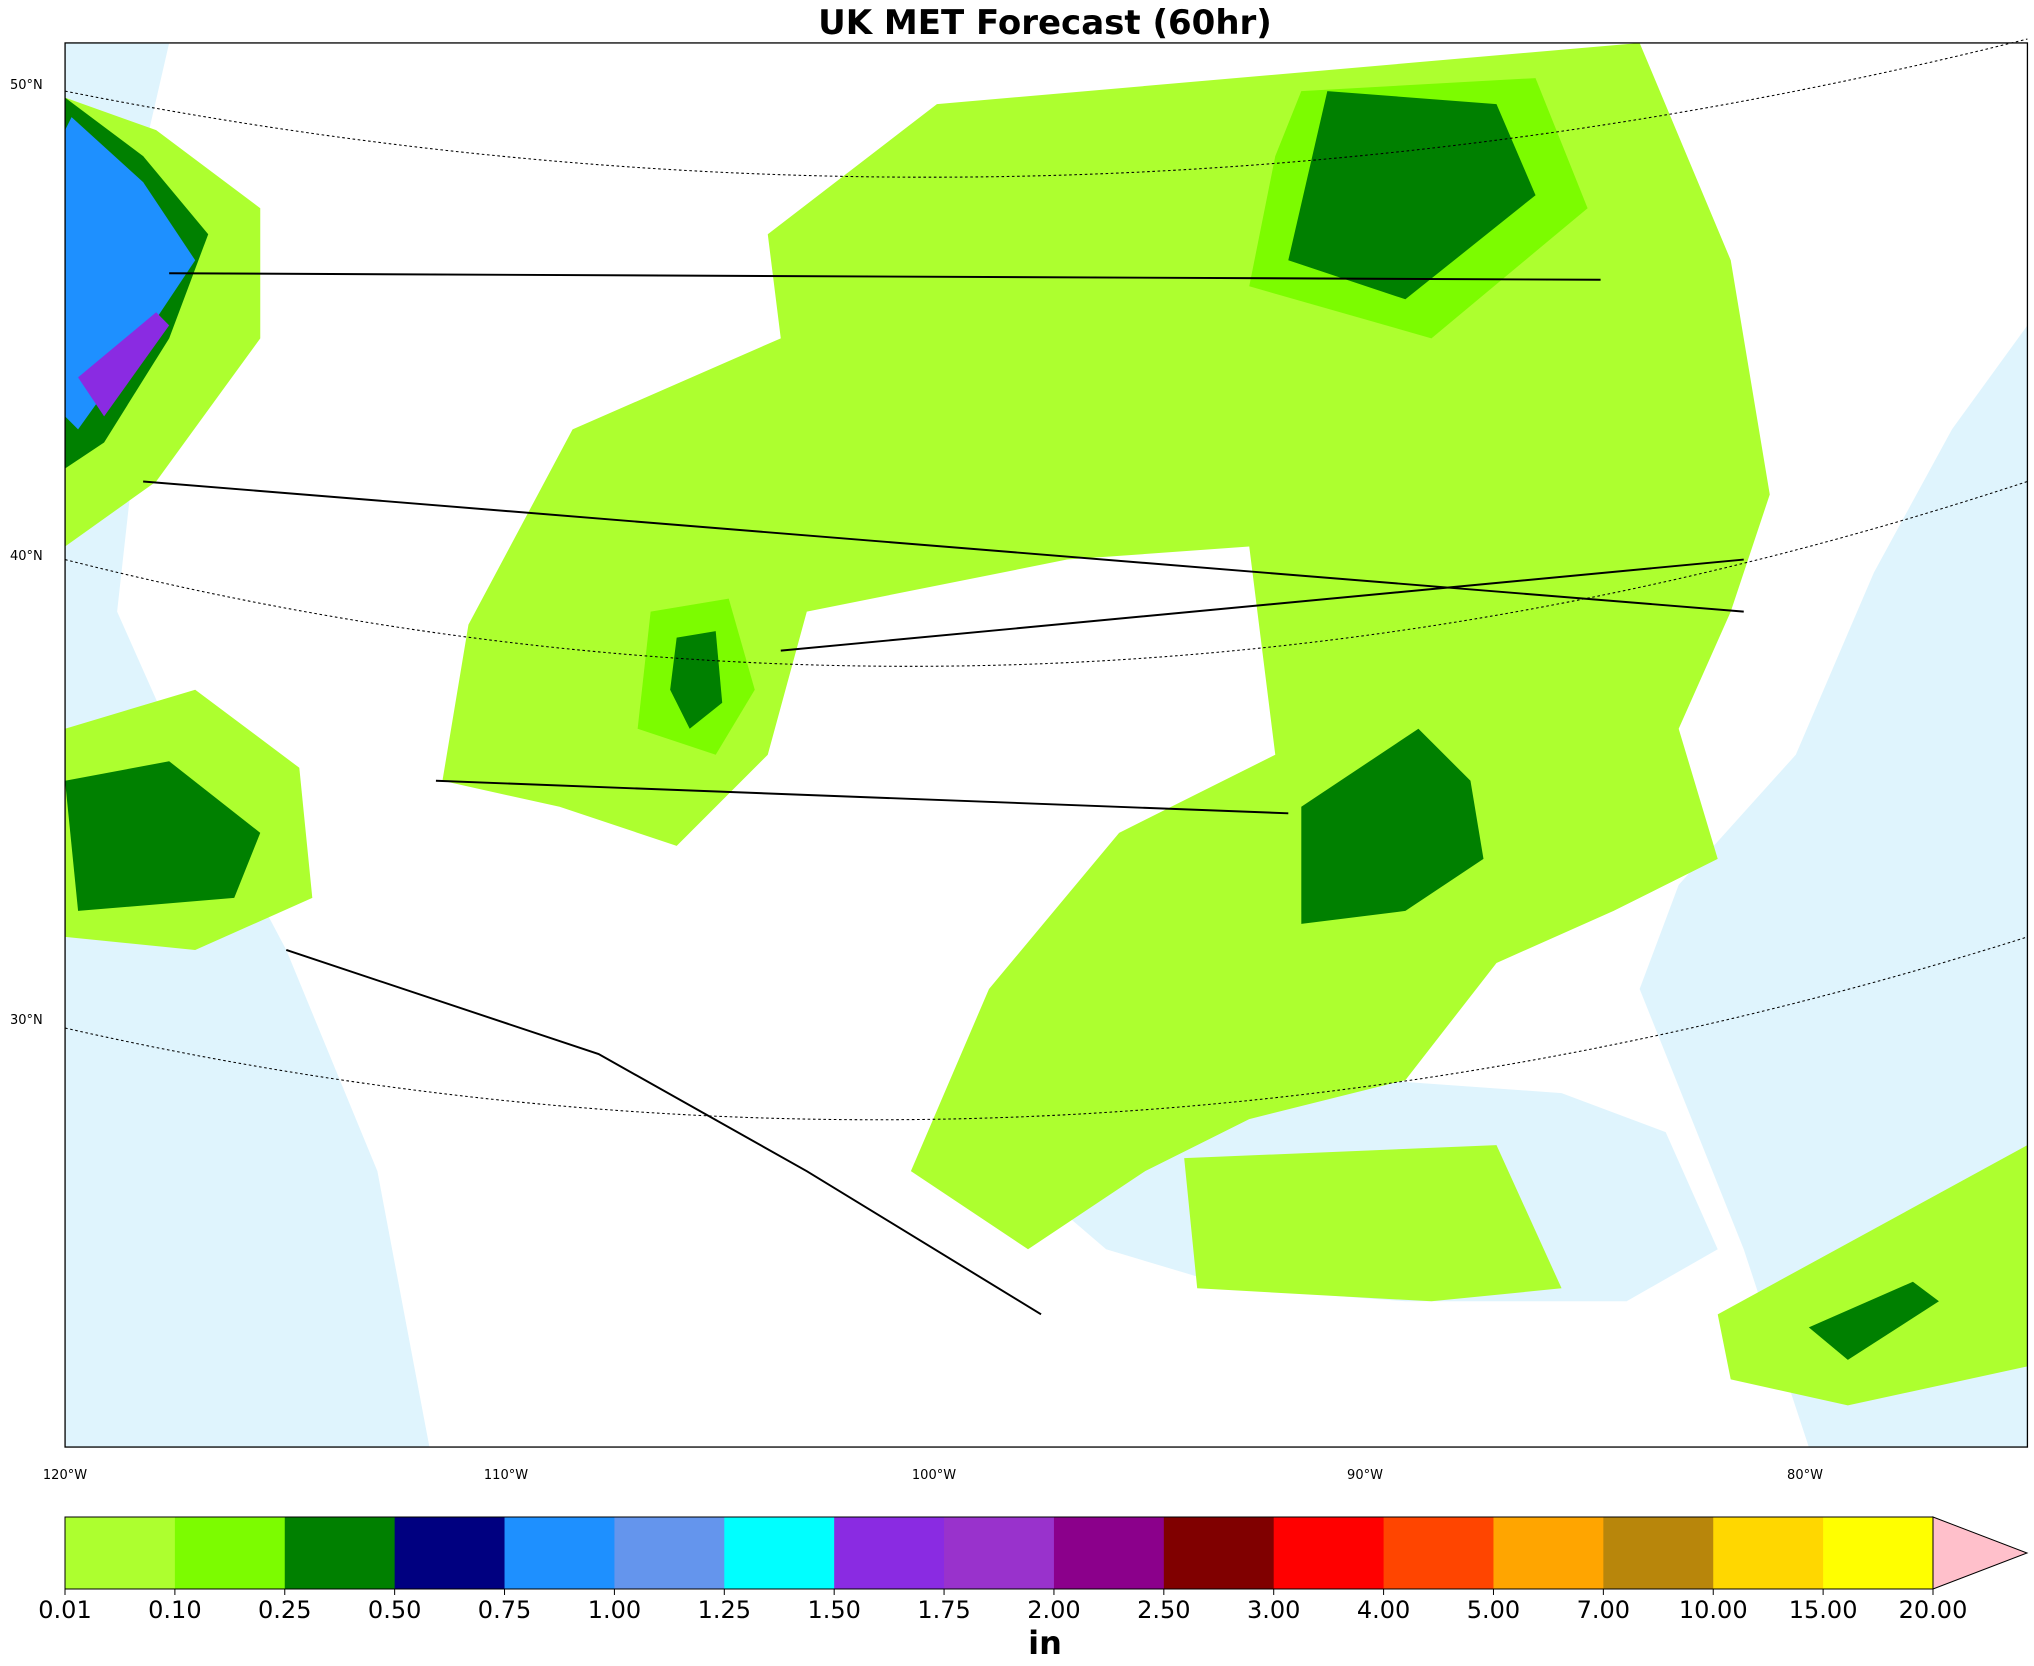  I want to click on map-title: UK MET Forecast (60hr), so click(1045, 23).